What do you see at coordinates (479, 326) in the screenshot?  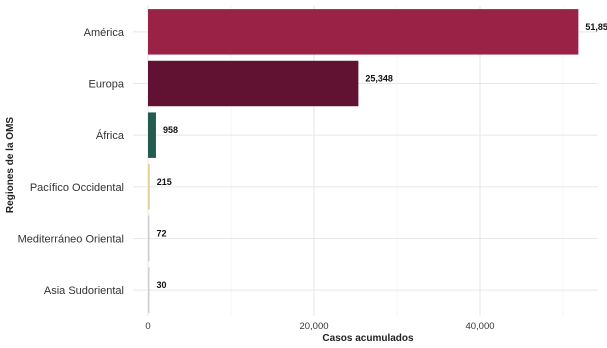 I see `x-tick-label: 40,000` at bounding box center [479, 326].